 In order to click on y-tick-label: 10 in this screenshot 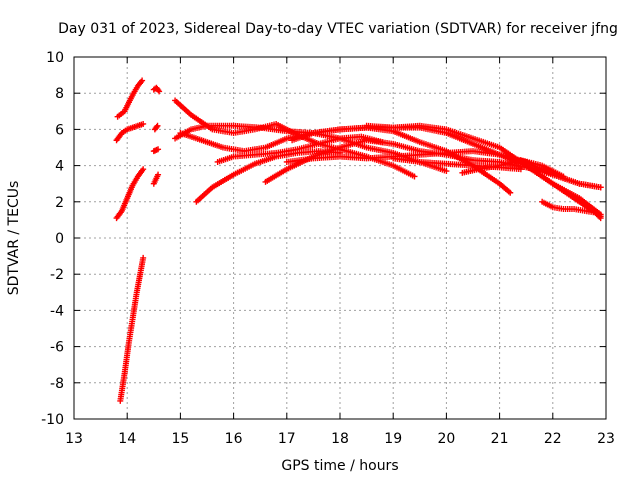, I will do `click(55, 58)`.